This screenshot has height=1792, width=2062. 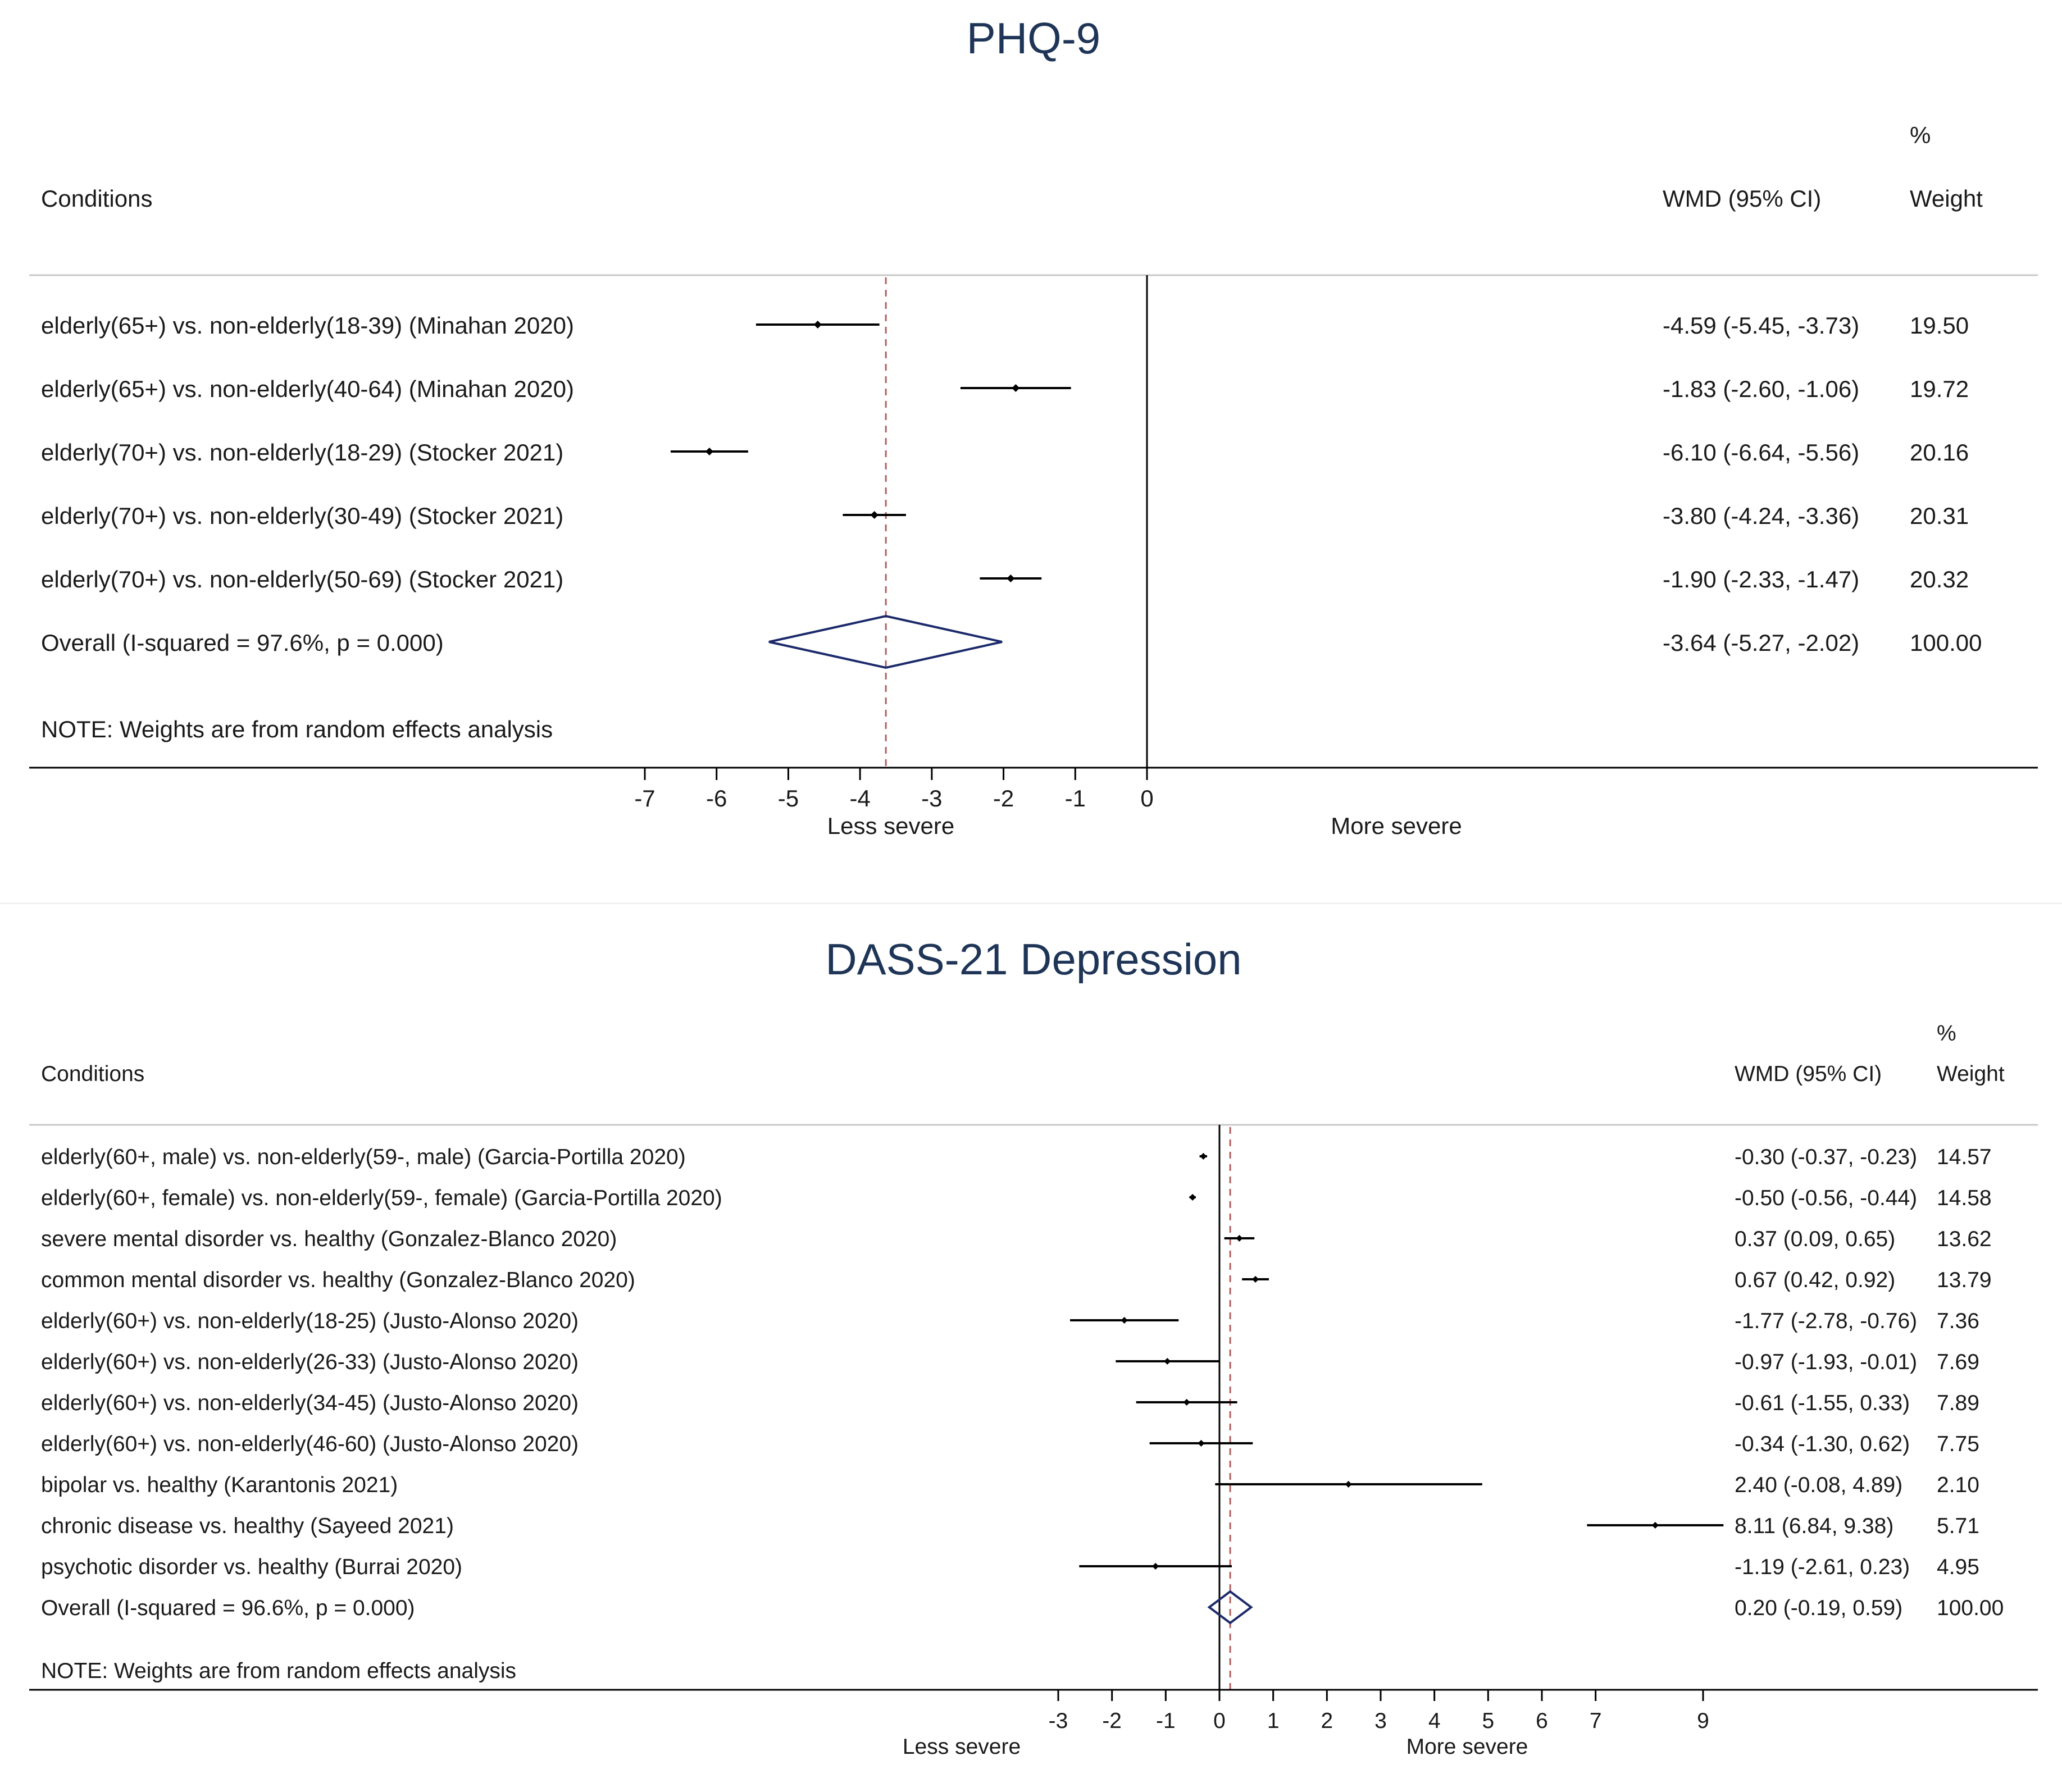 What do you see at coordinates (1958, 1444) in the screenshot?
I see `study-weight-value: 7.75` at bounding box center [1958, 1444].